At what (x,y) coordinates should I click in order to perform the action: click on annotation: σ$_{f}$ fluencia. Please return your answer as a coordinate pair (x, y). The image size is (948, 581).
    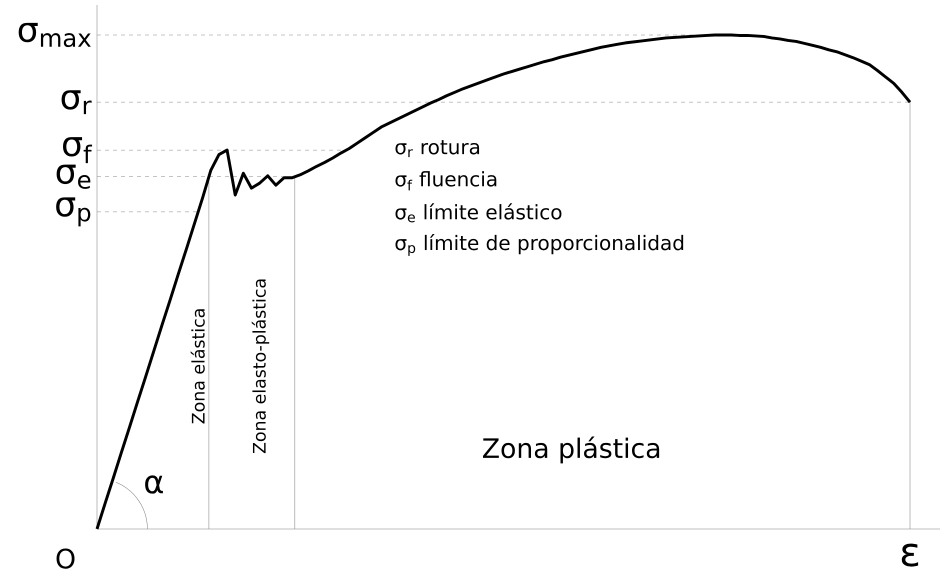
    Looking at the image, I should click on (446, 180).